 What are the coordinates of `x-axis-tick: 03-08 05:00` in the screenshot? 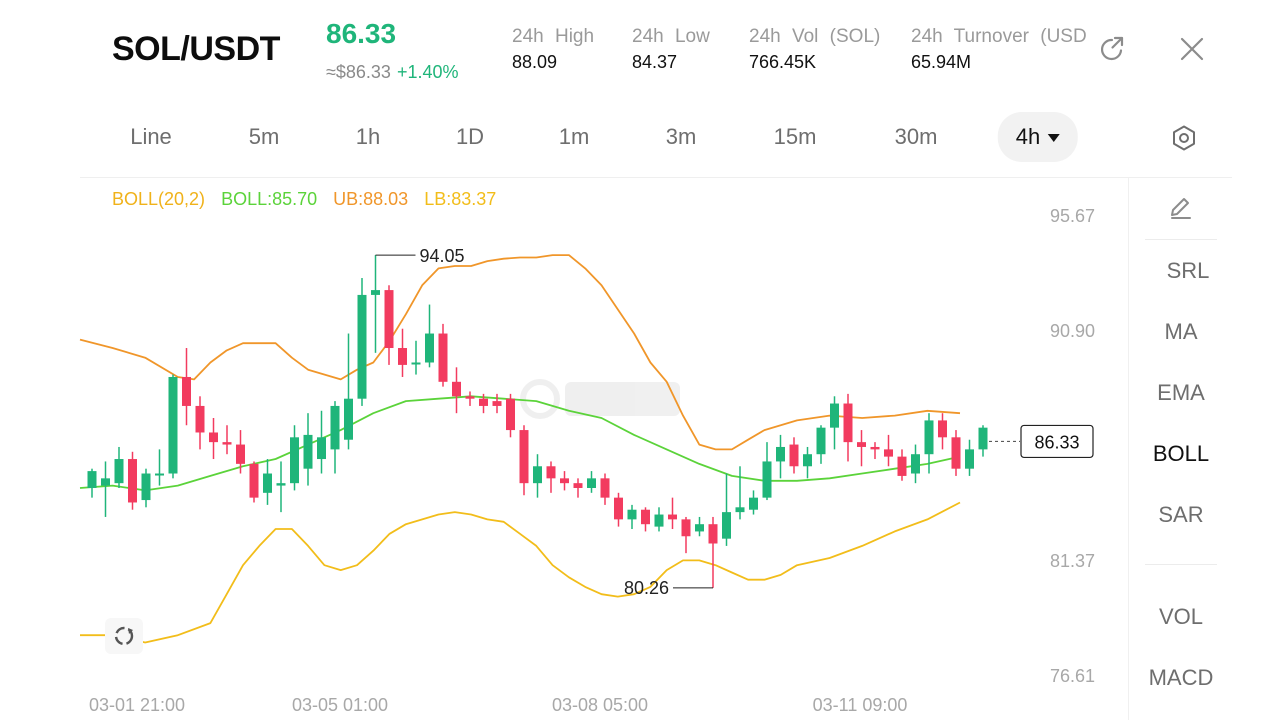 It's located at (600, 705).